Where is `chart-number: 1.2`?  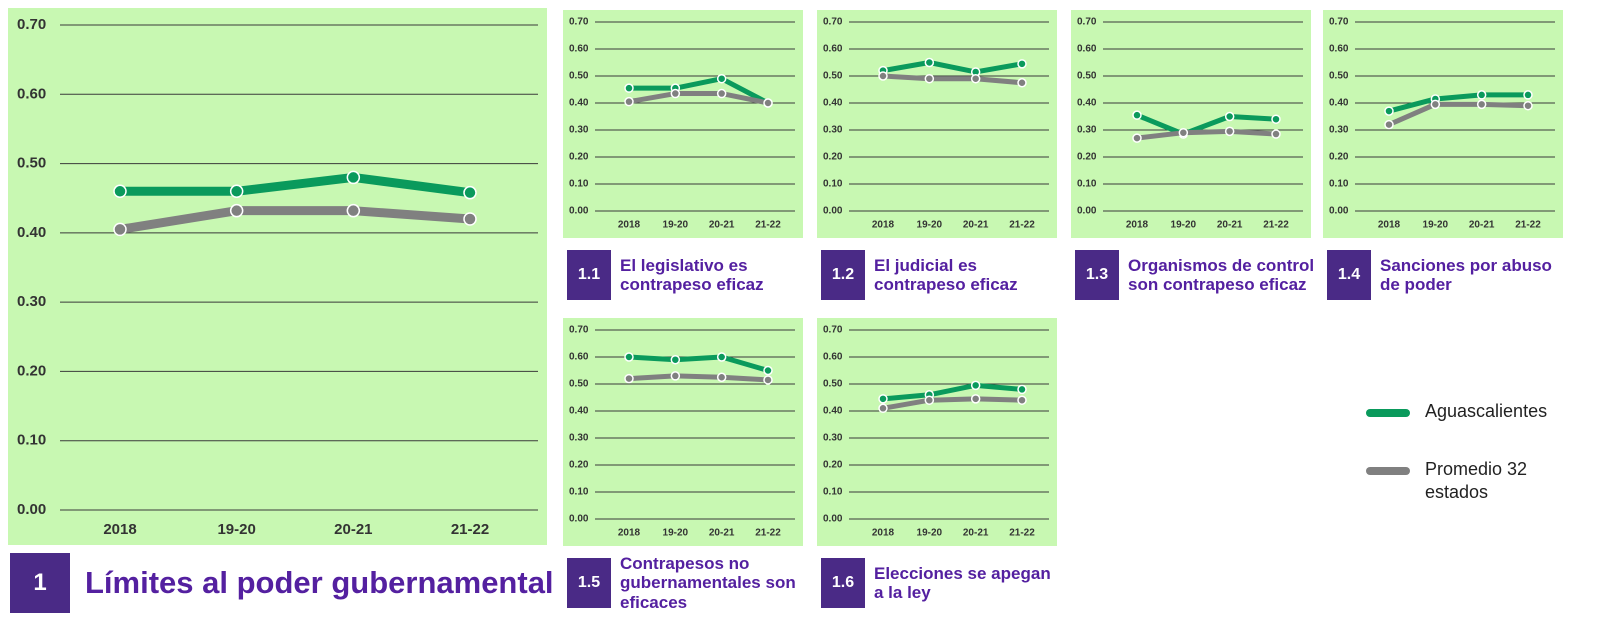
chart-number: 1.2 is located at coordinates (843, 275).